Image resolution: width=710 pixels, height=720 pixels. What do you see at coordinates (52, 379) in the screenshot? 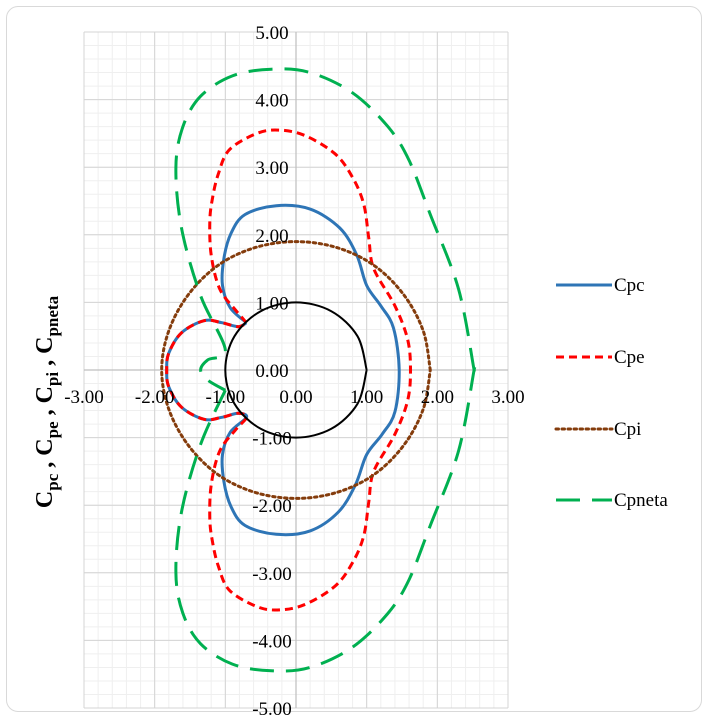
I see `y-axis-title-subscript: pi` at bounding box center [52, 379].